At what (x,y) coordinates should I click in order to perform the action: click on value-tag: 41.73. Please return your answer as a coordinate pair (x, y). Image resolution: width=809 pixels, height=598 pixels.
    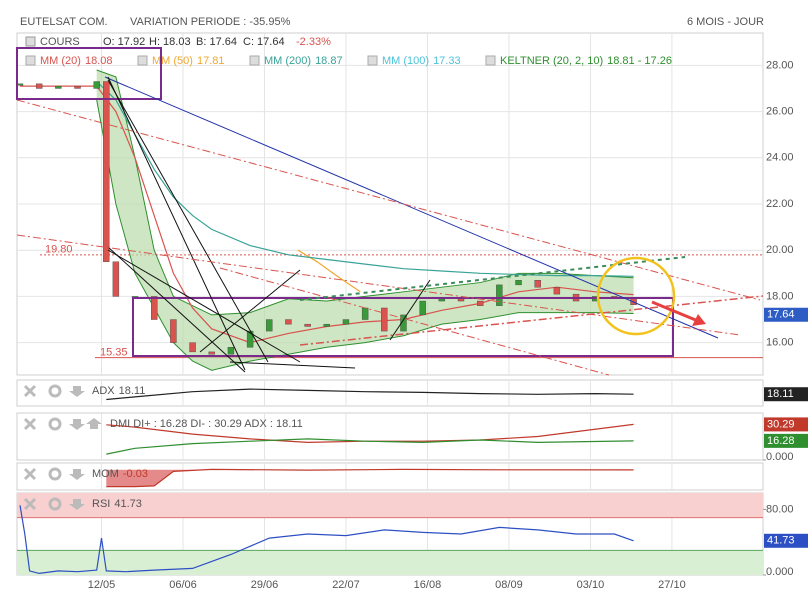
    Looking at the image, I should click on (781, 541).